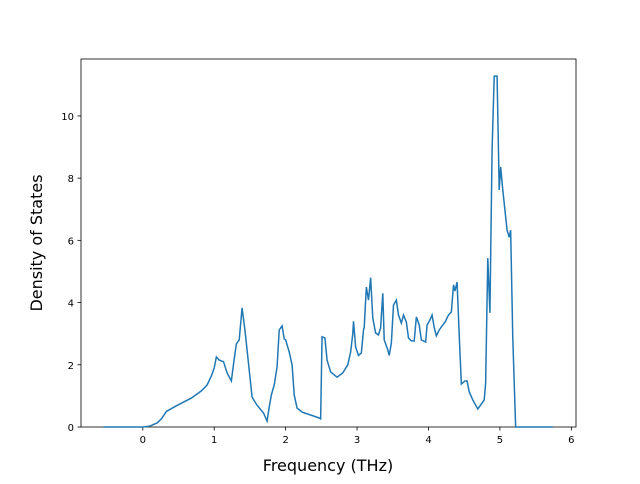  What do you see at coordinates (71, 304) in the screenshot?
I see `y-tick-label: 4` at bounding box center [71, 304].